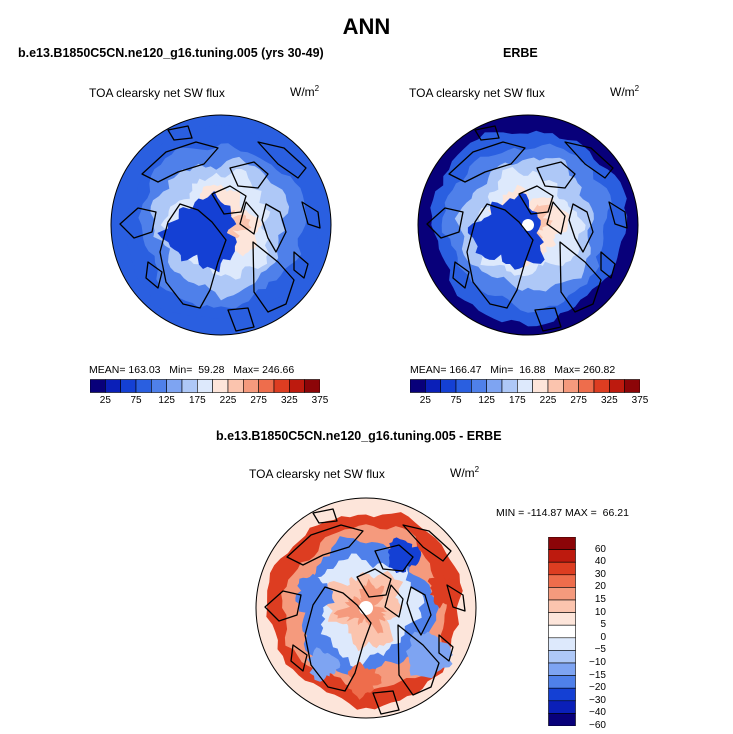 This screenshot has width=733, height=734. Describe the element at coordinates (197, 231) in the screenshot. I see `greenland-low-flux-region` at that location.